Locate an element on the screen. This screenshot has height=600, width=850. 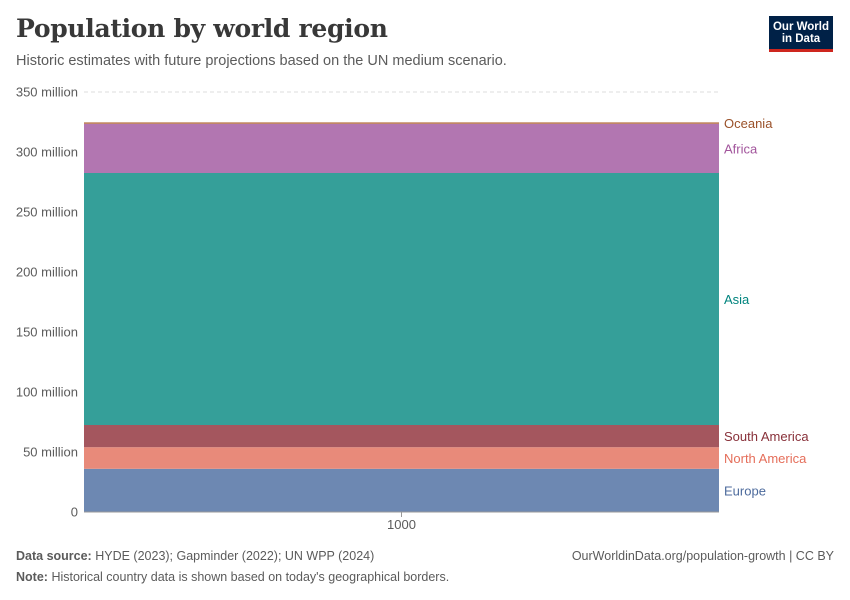
area-band-south-america is located at coordinates (401, 436).